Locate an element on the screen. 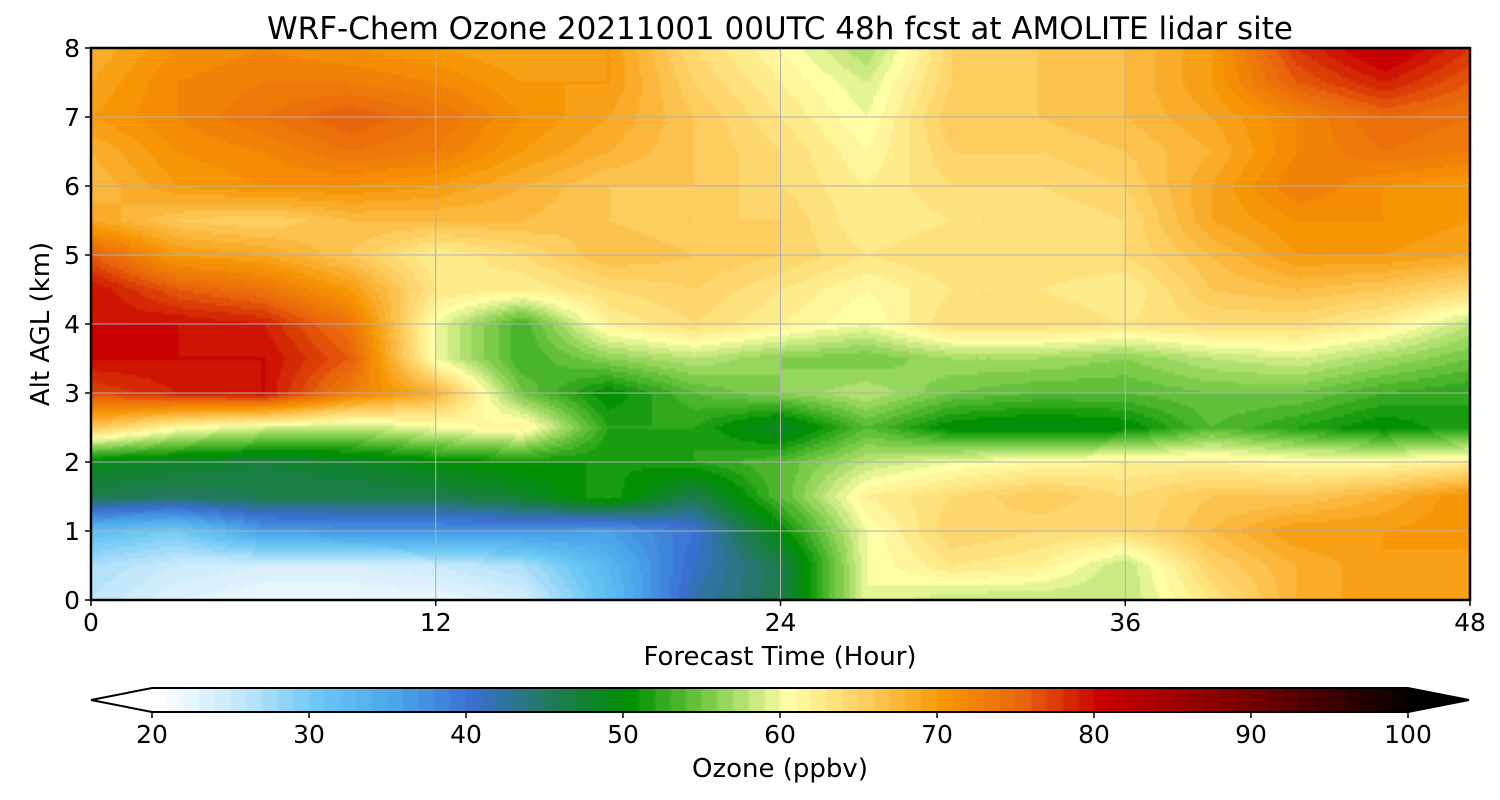 The height and width of the screenshot is (800, 1500). x-axis: 0 12 24 36 48 is located at coordinates (784, 618).